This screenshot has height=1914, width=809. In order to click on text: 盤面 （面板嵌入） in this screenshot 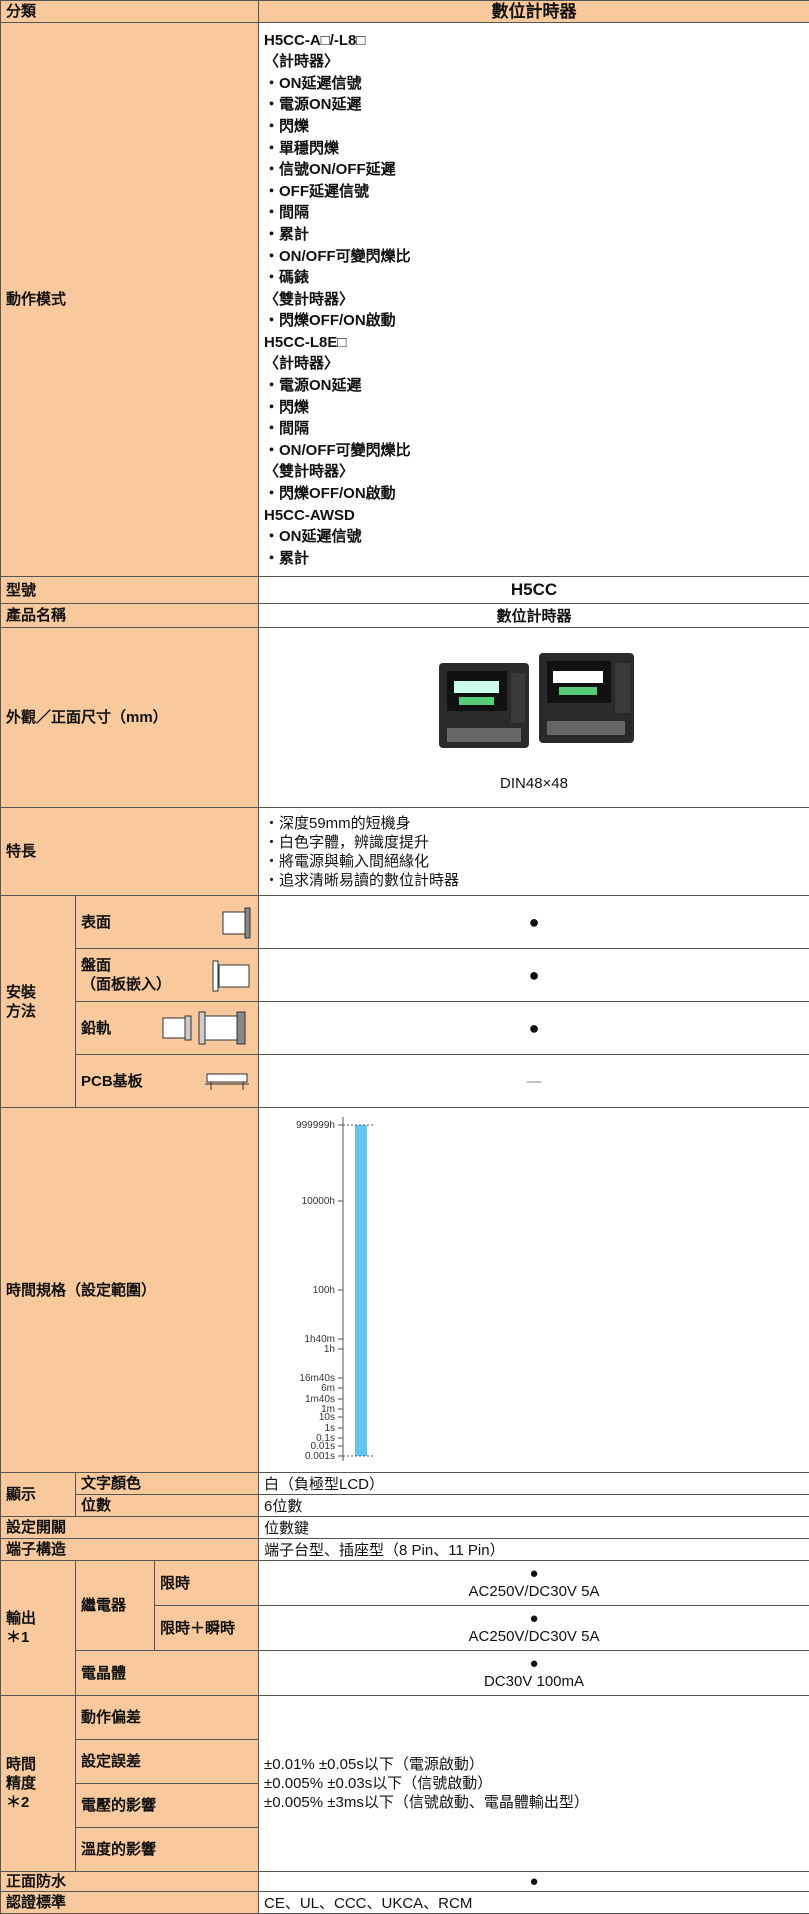, I will do `click(126, 975)`.